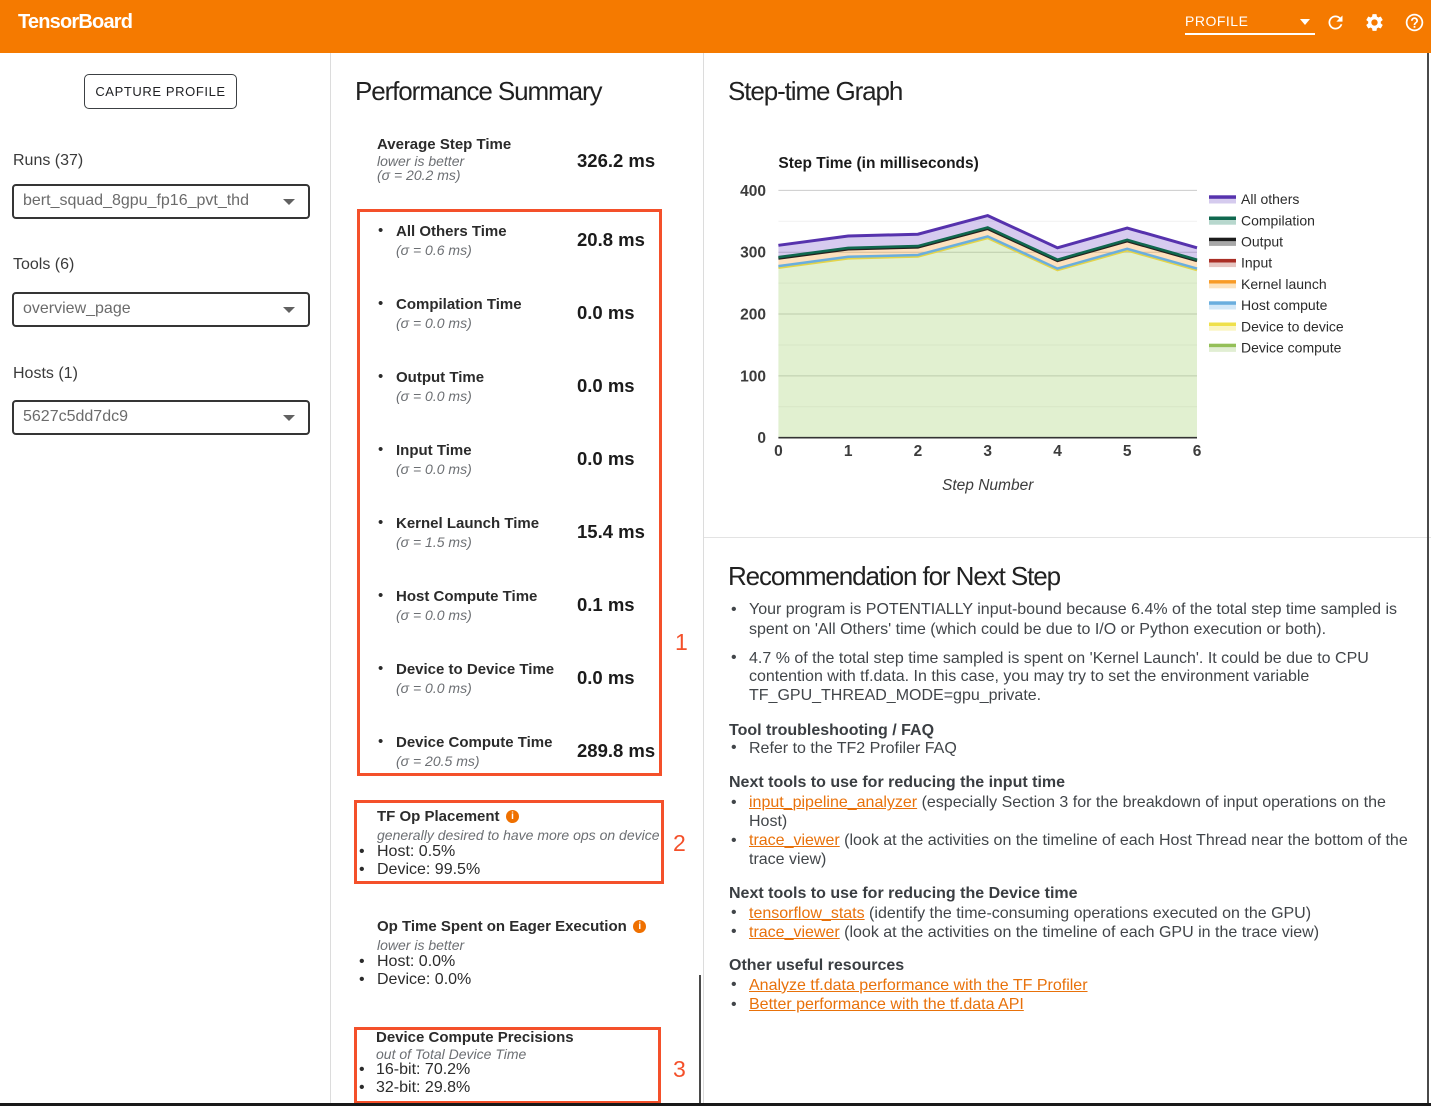 The height and width of the screenshot is (1106, 1431). I want to click on svg-text: Device compute, so click(1291, 348).